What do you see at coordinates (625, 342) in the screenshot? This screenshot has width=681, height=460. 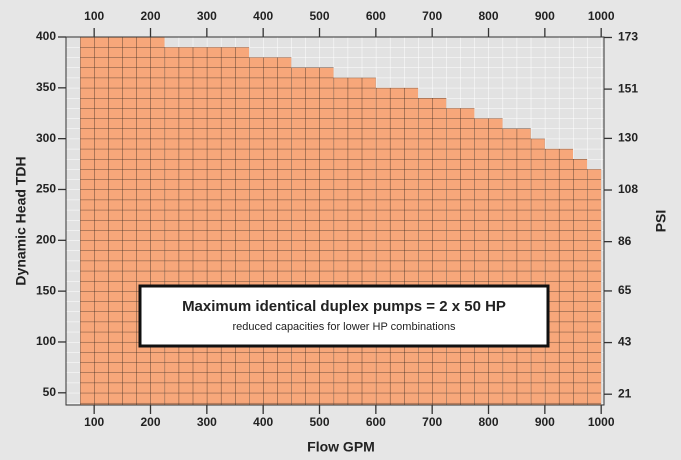 I see `y2-tick-label: 43` at bounding box center [625, 342].